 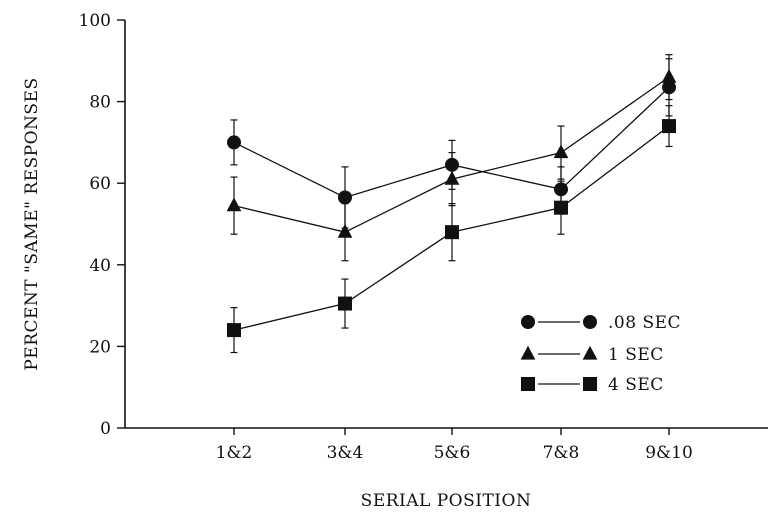 I want to click on x-axis-ticks: 1&2 3&4 5&6 7&8 9&10, so click(x=454, y=445).